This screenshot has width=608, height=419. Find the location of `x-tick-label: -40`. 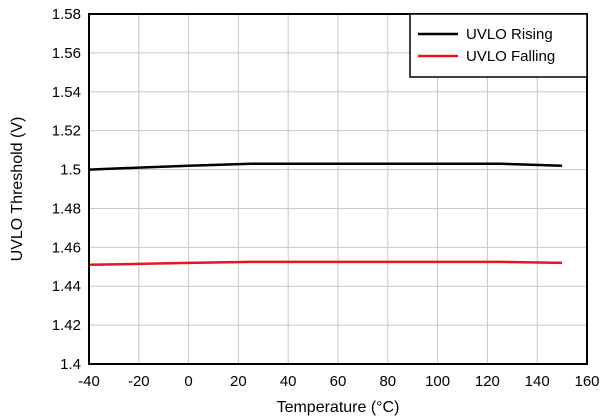

x-tick-label: -40 is located at coordinates (89, 381).